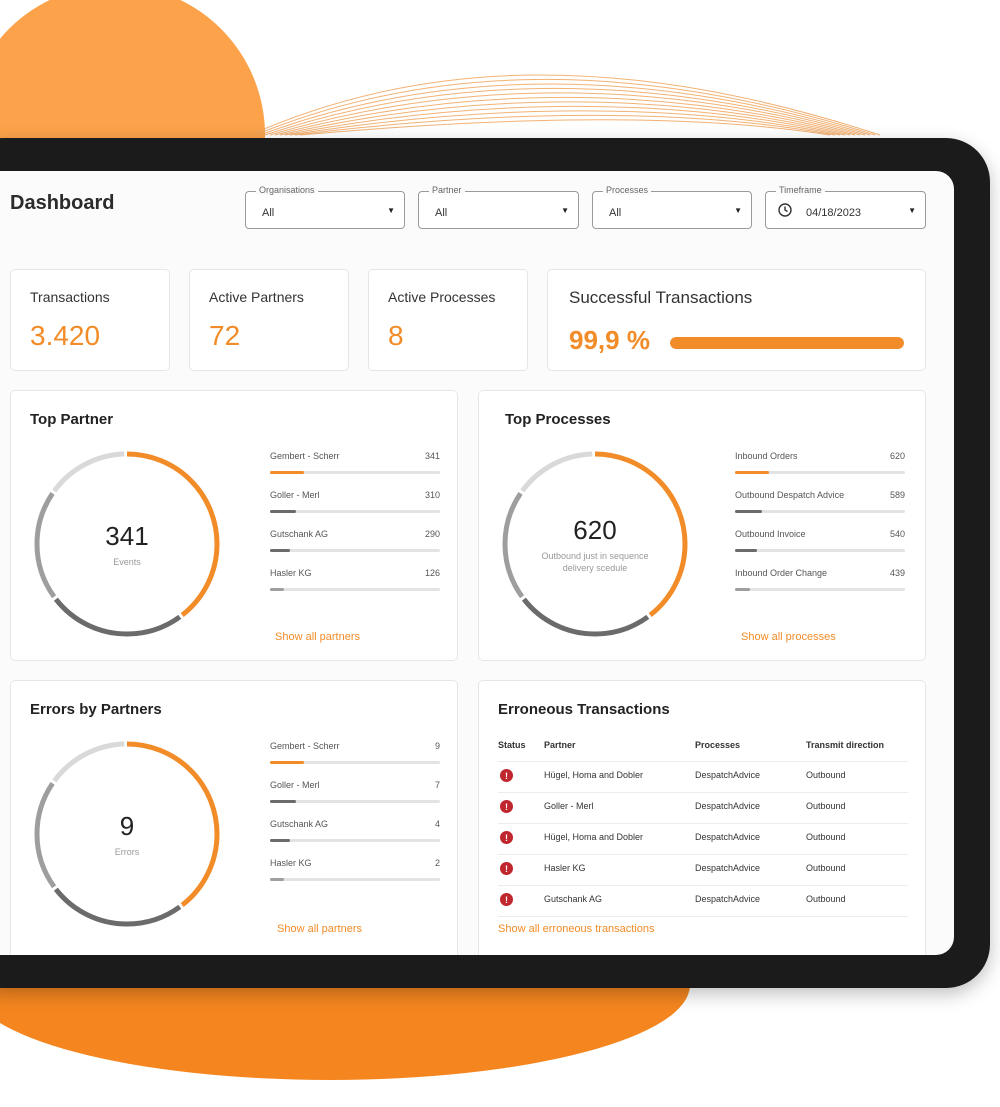  I want to click on list-item: Gembert - Scherr 9, so click(355, 760).